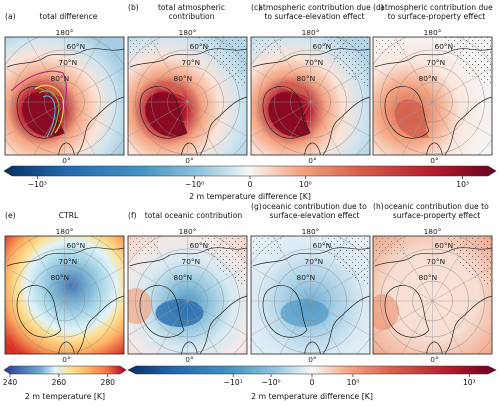 The image size is (500, 406). Describe the element at coordinates (59, 380) in the screenshot. I see `colorbar-ctrl-ticks: 240 260 280` at that location.